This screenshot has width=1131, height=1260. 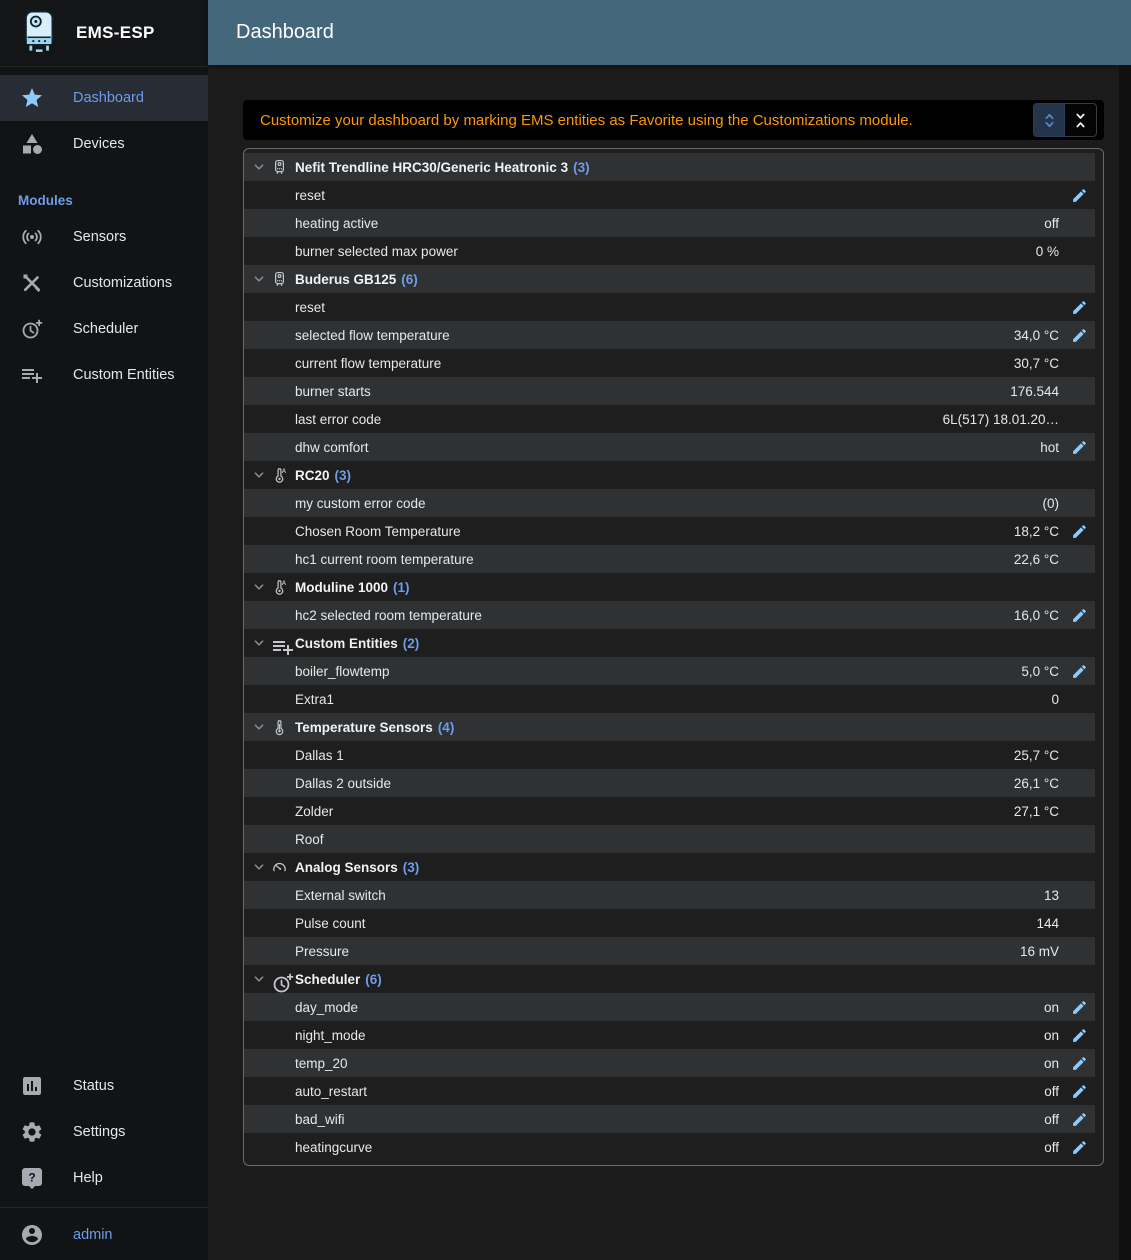 I want to click on entity-value: off, so click(x=1051, y=223).